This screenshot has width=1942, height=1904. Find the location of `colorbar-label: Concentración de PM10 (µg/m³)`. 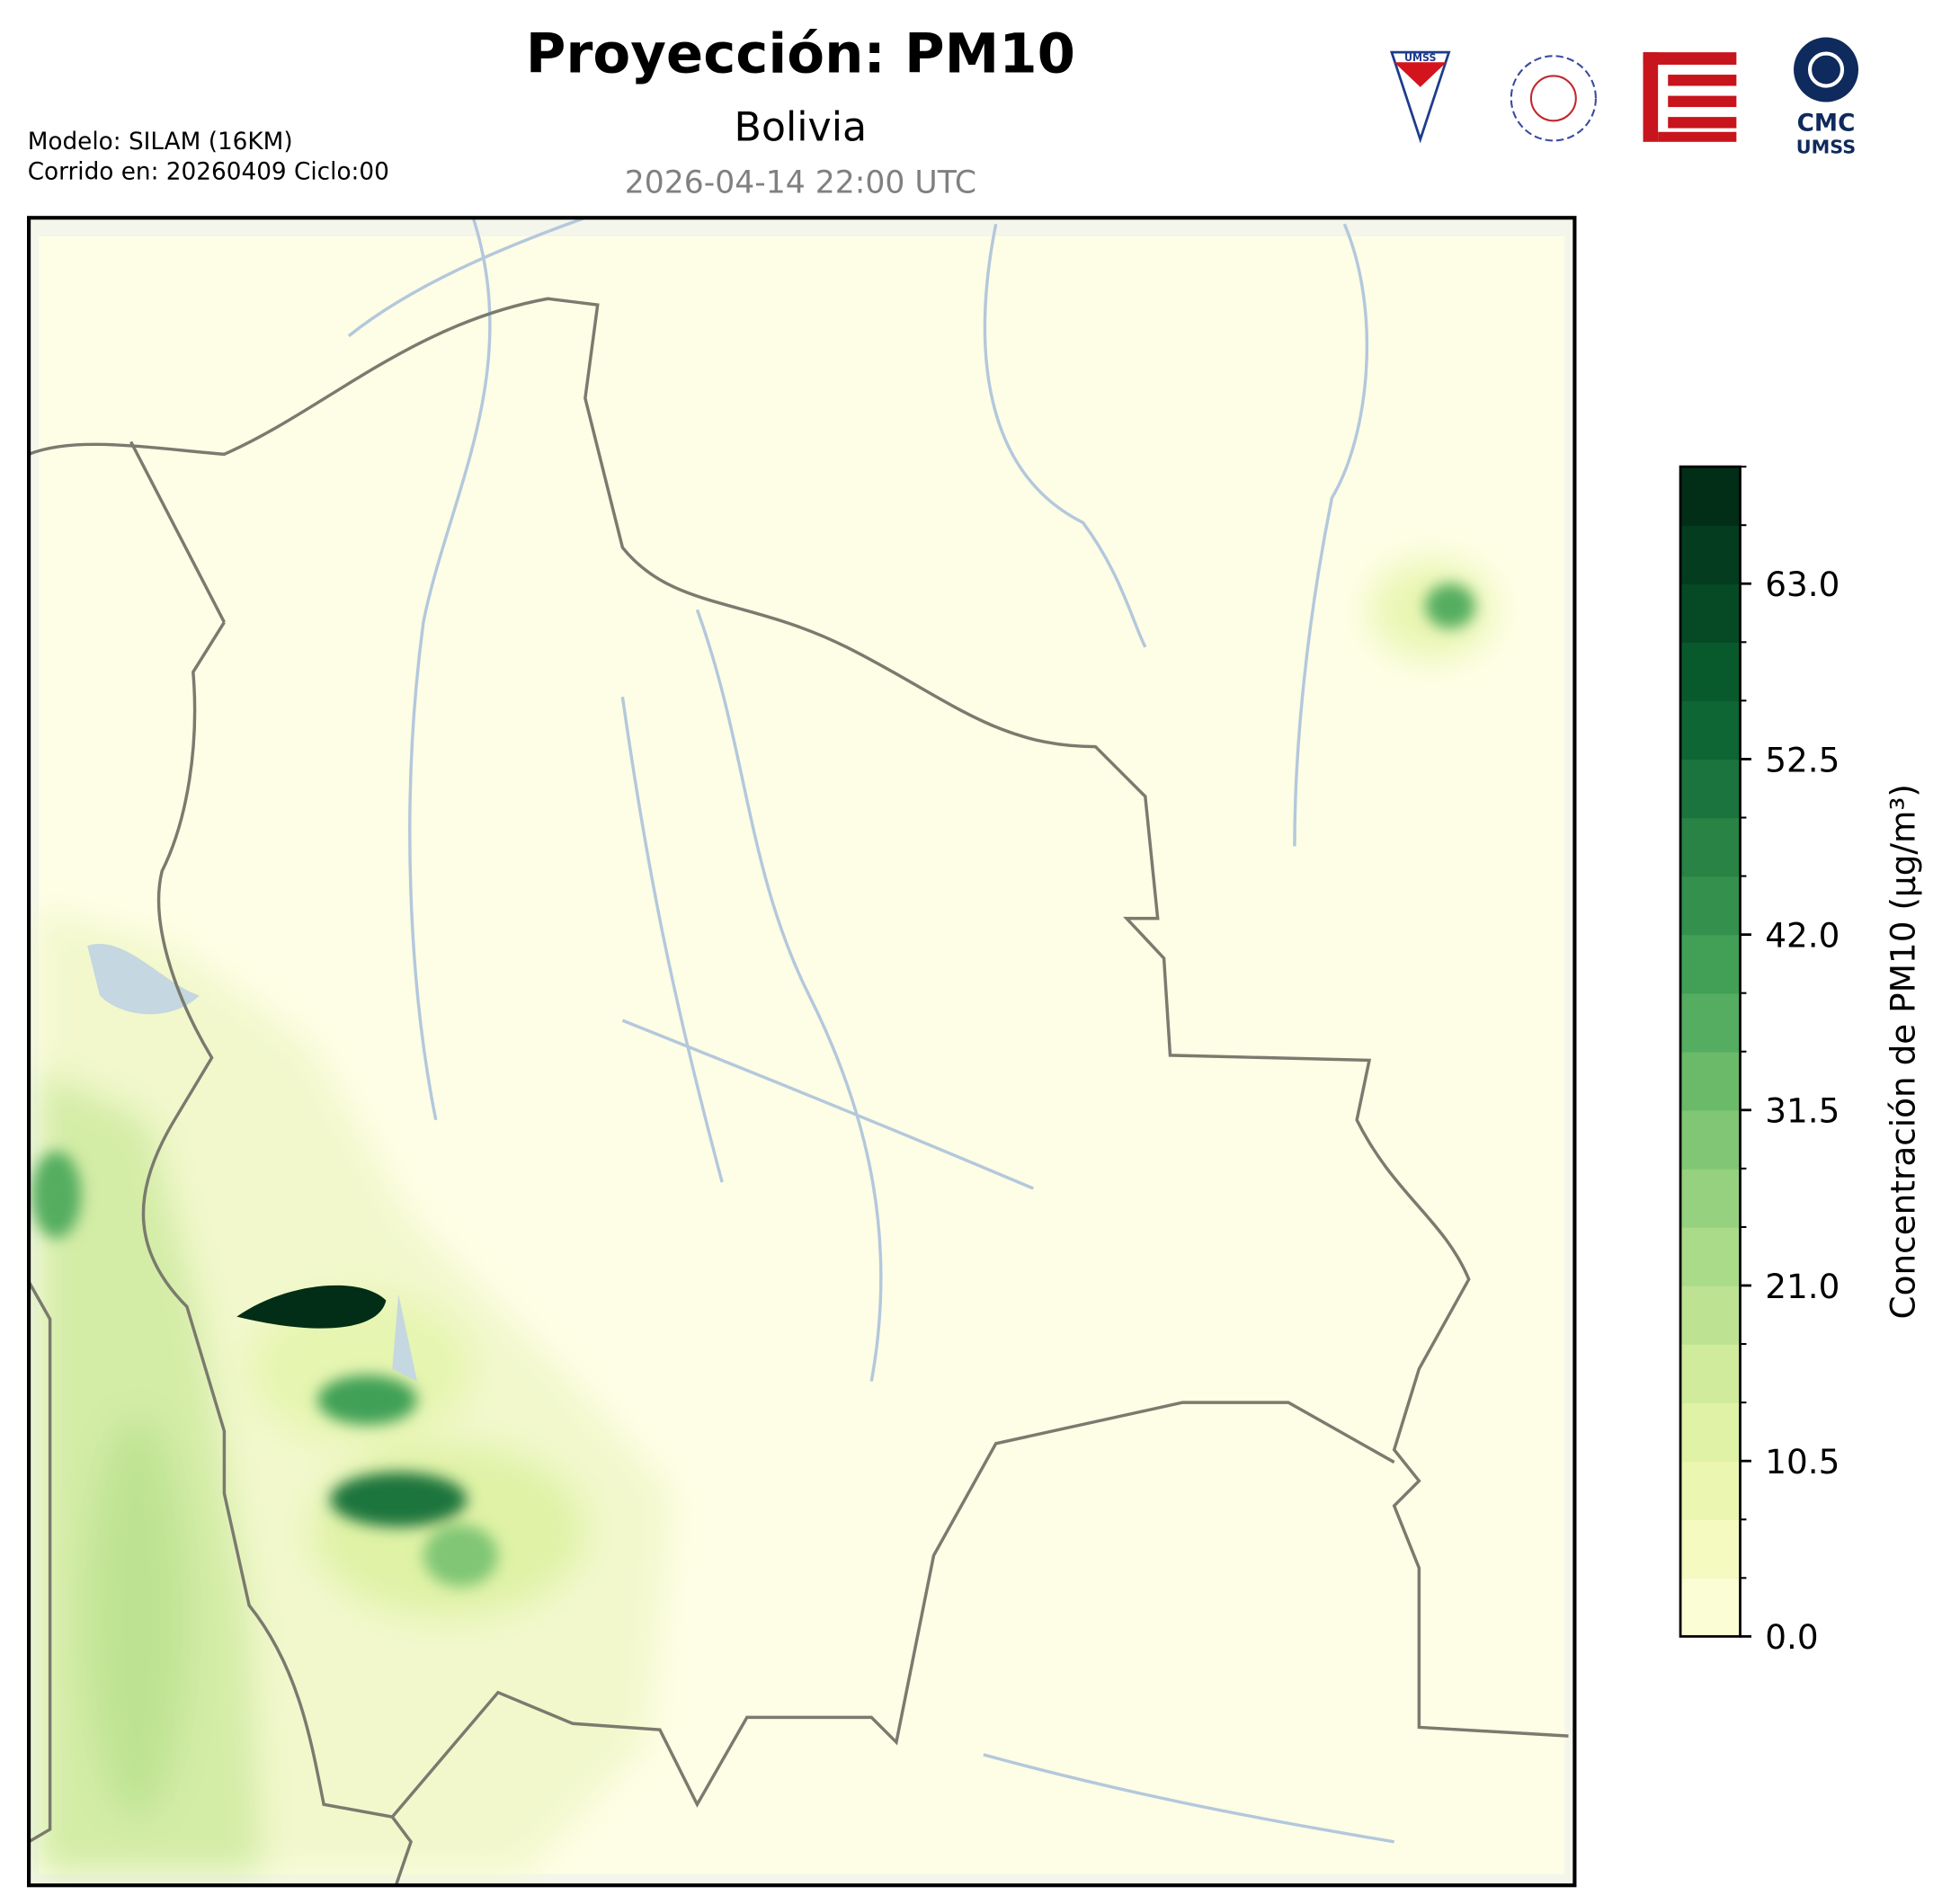

colorbar-label: Concentración de PM10 (µg/m³) is located at coordinates (1902, 1051).